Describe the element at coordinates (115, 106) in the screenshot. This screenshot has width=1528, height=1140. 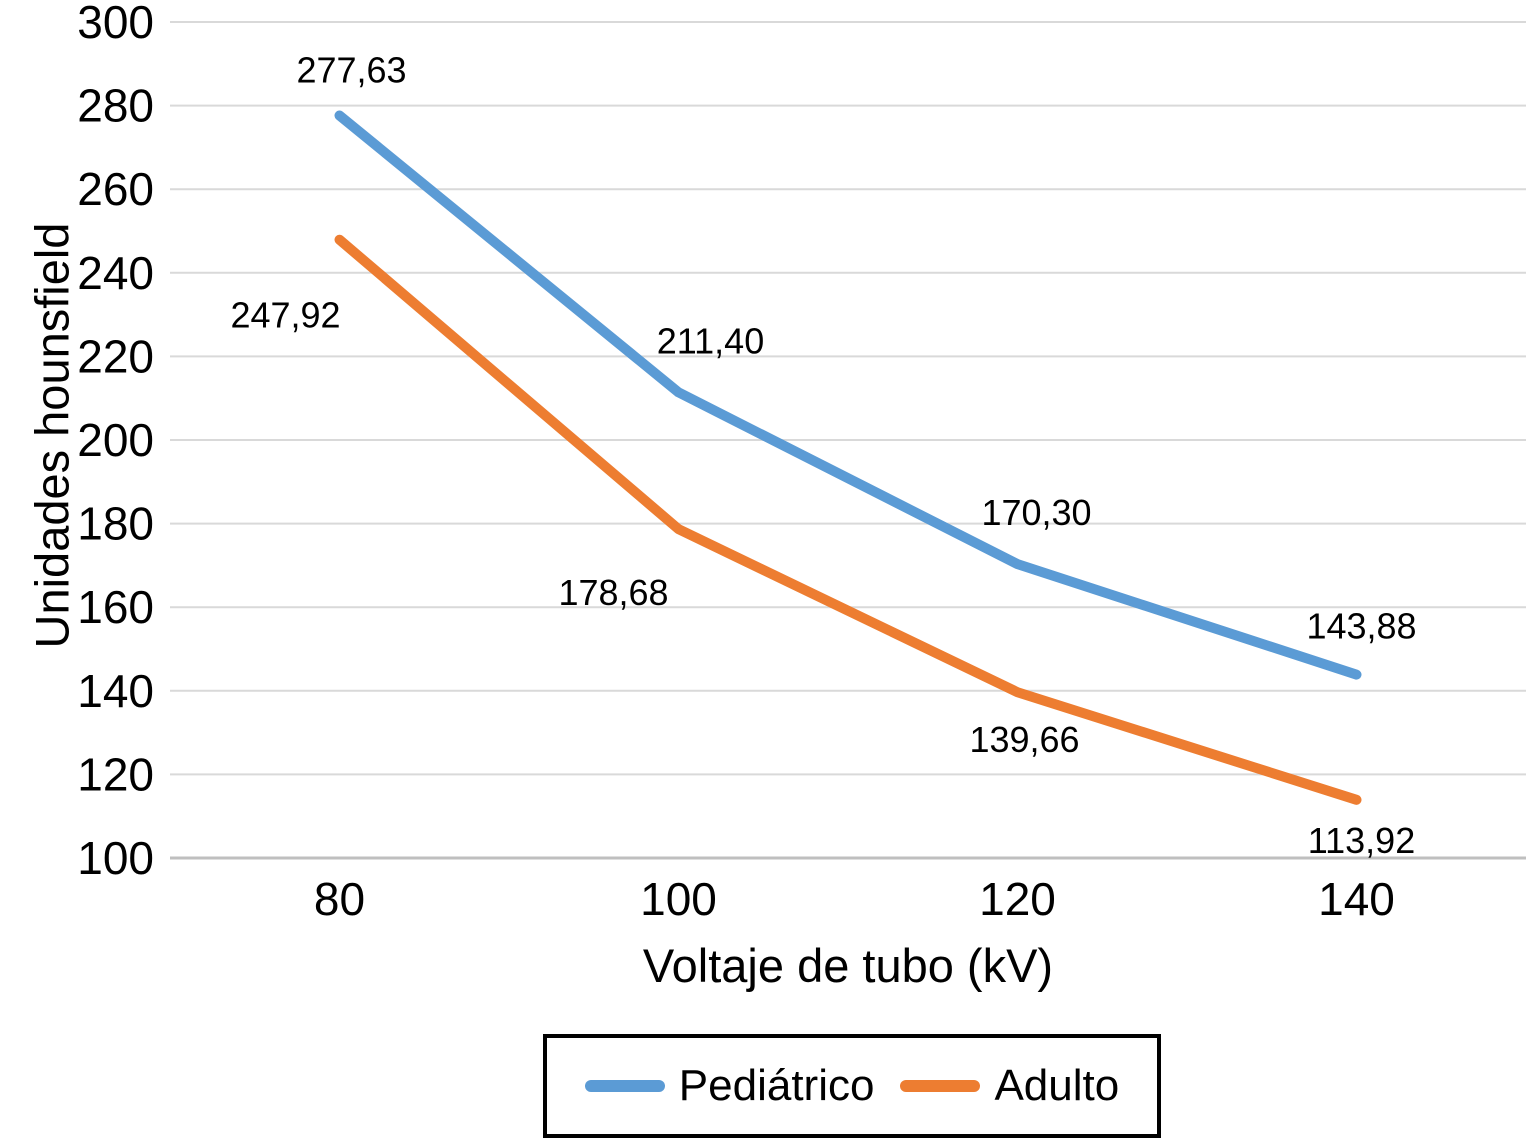
I see `y-tick-label: 280` at that location.